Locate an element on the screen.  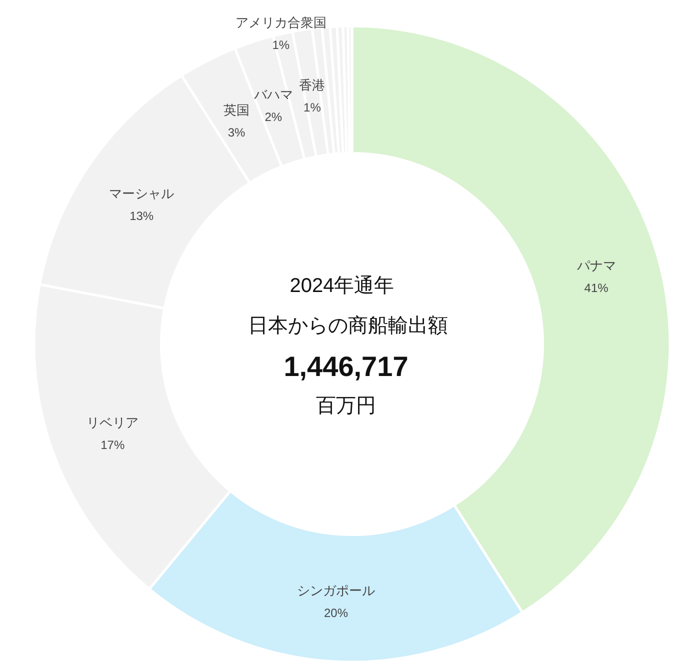
subtitle: 日本からの商船輸出額 is located at coordinates (348, 326).